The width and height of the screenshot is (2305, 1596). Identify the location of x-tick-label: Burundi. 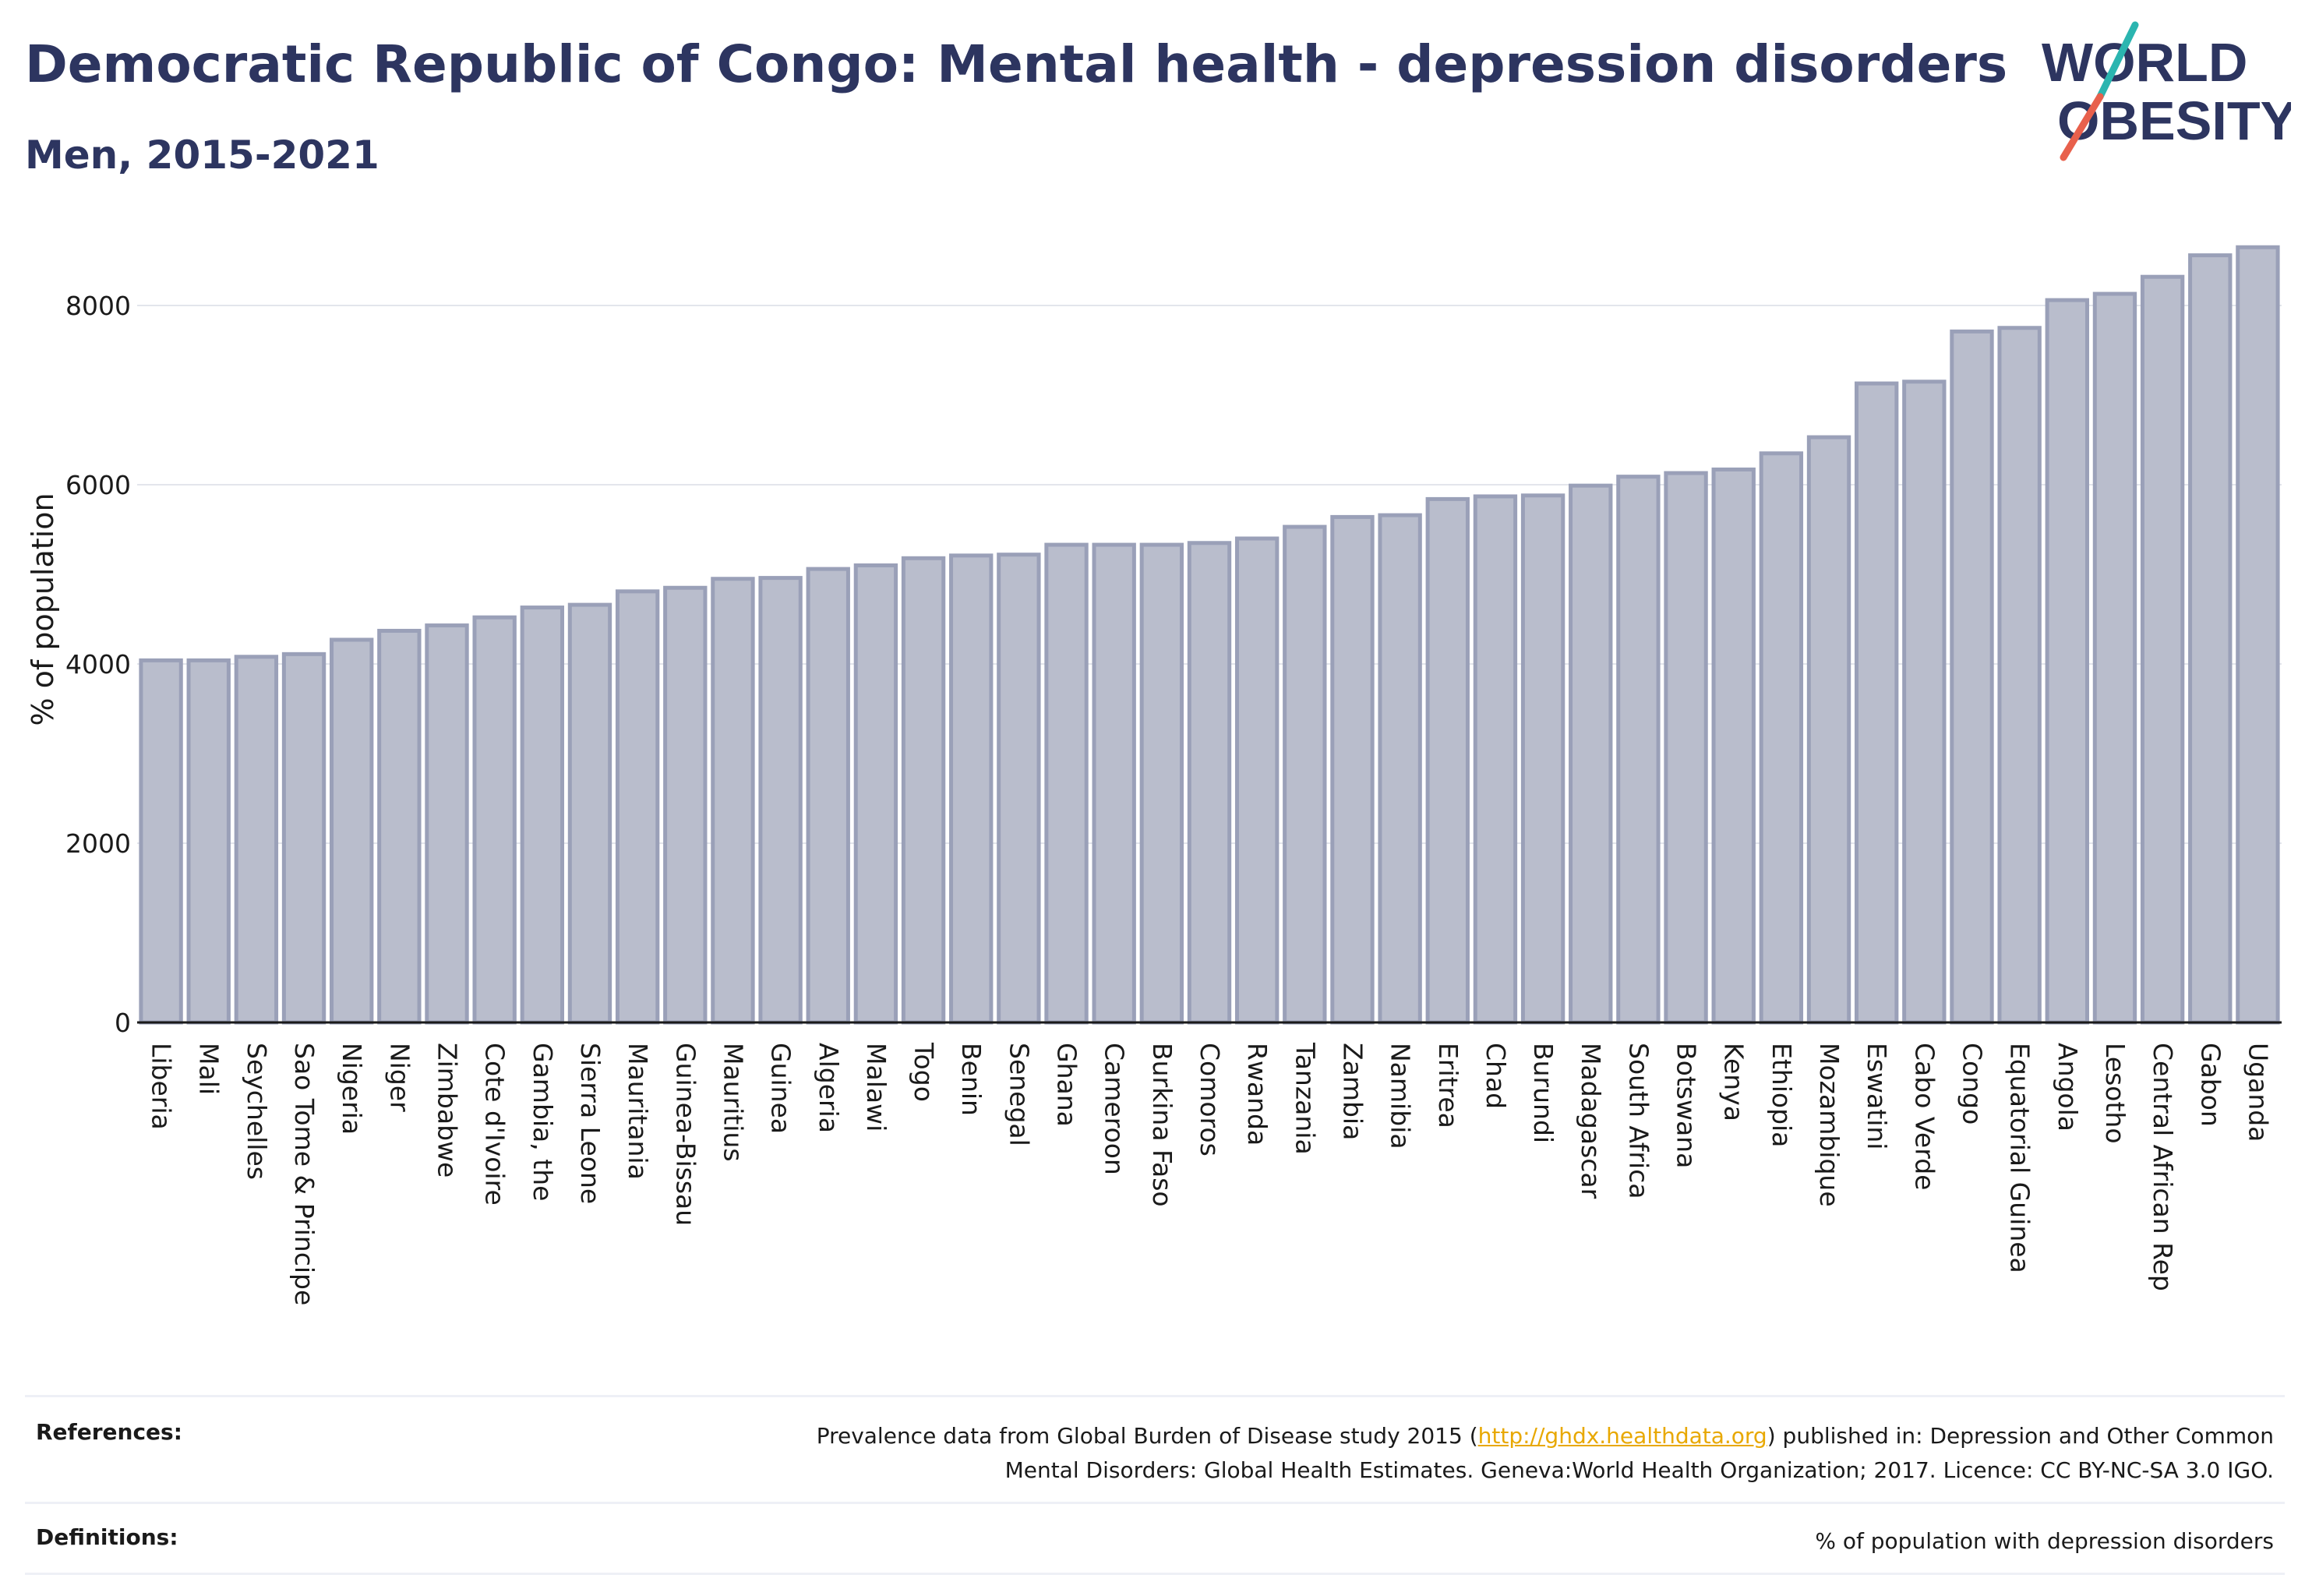
(1543, 1093).